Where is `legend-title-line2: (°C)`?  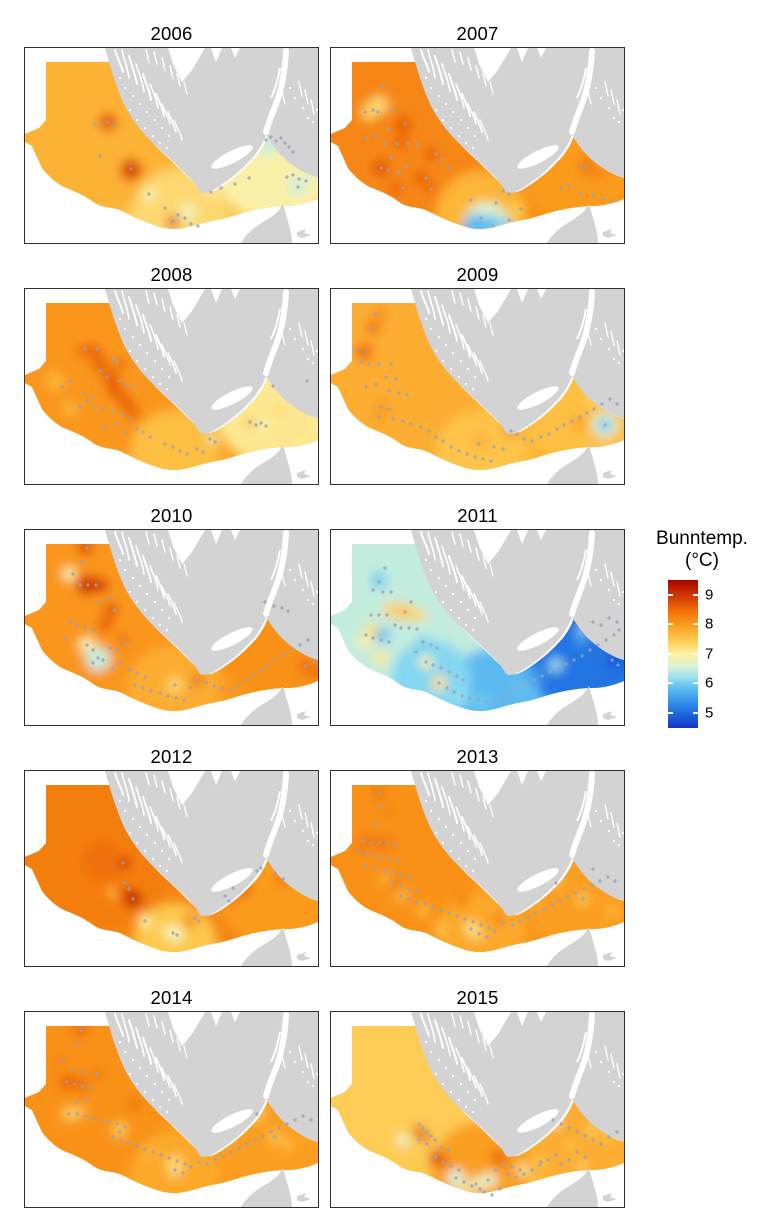
legend-title-line2: (°C) is located at coordinates (702, 561).